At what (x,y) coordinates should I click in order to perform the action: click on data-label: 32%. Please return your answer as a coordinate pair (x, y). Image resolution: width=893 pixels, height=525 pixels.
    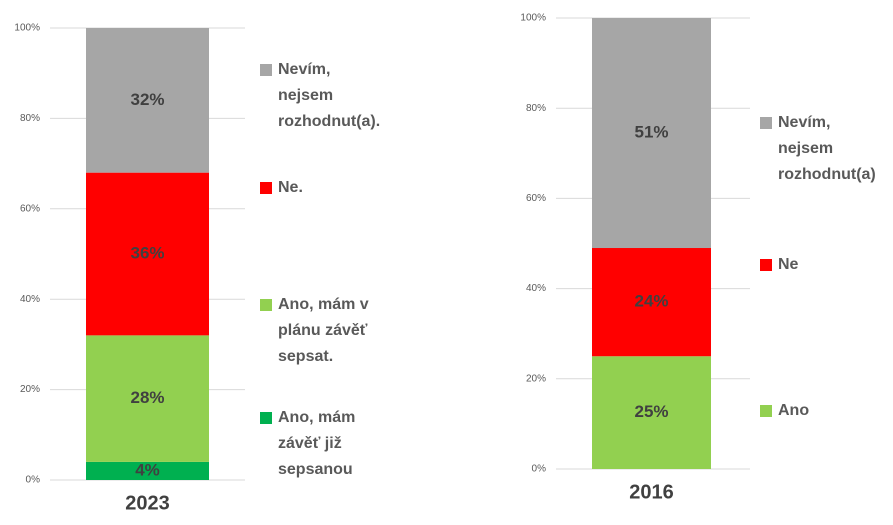
    Looking at the image, I should click on (147, 99).